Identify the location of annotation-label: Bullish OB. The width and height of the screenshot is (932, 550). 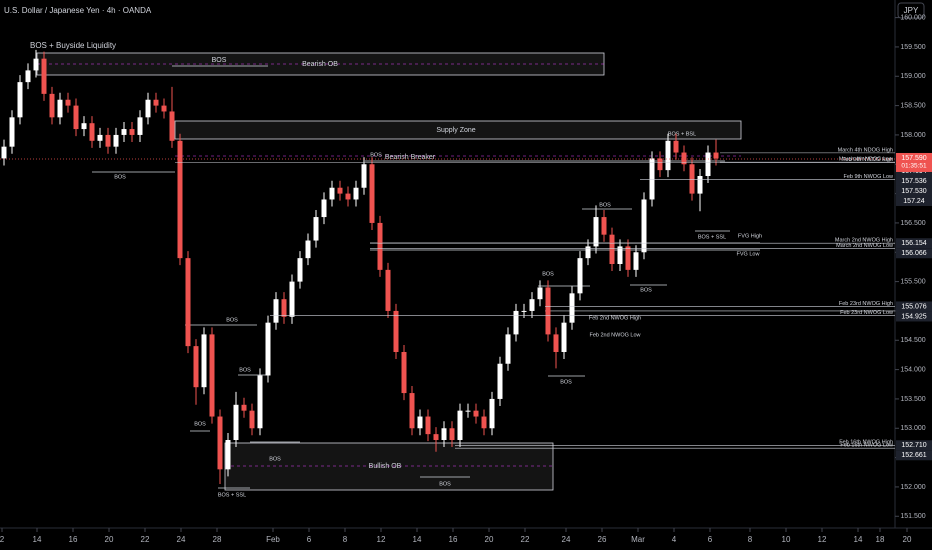
(385, 466).